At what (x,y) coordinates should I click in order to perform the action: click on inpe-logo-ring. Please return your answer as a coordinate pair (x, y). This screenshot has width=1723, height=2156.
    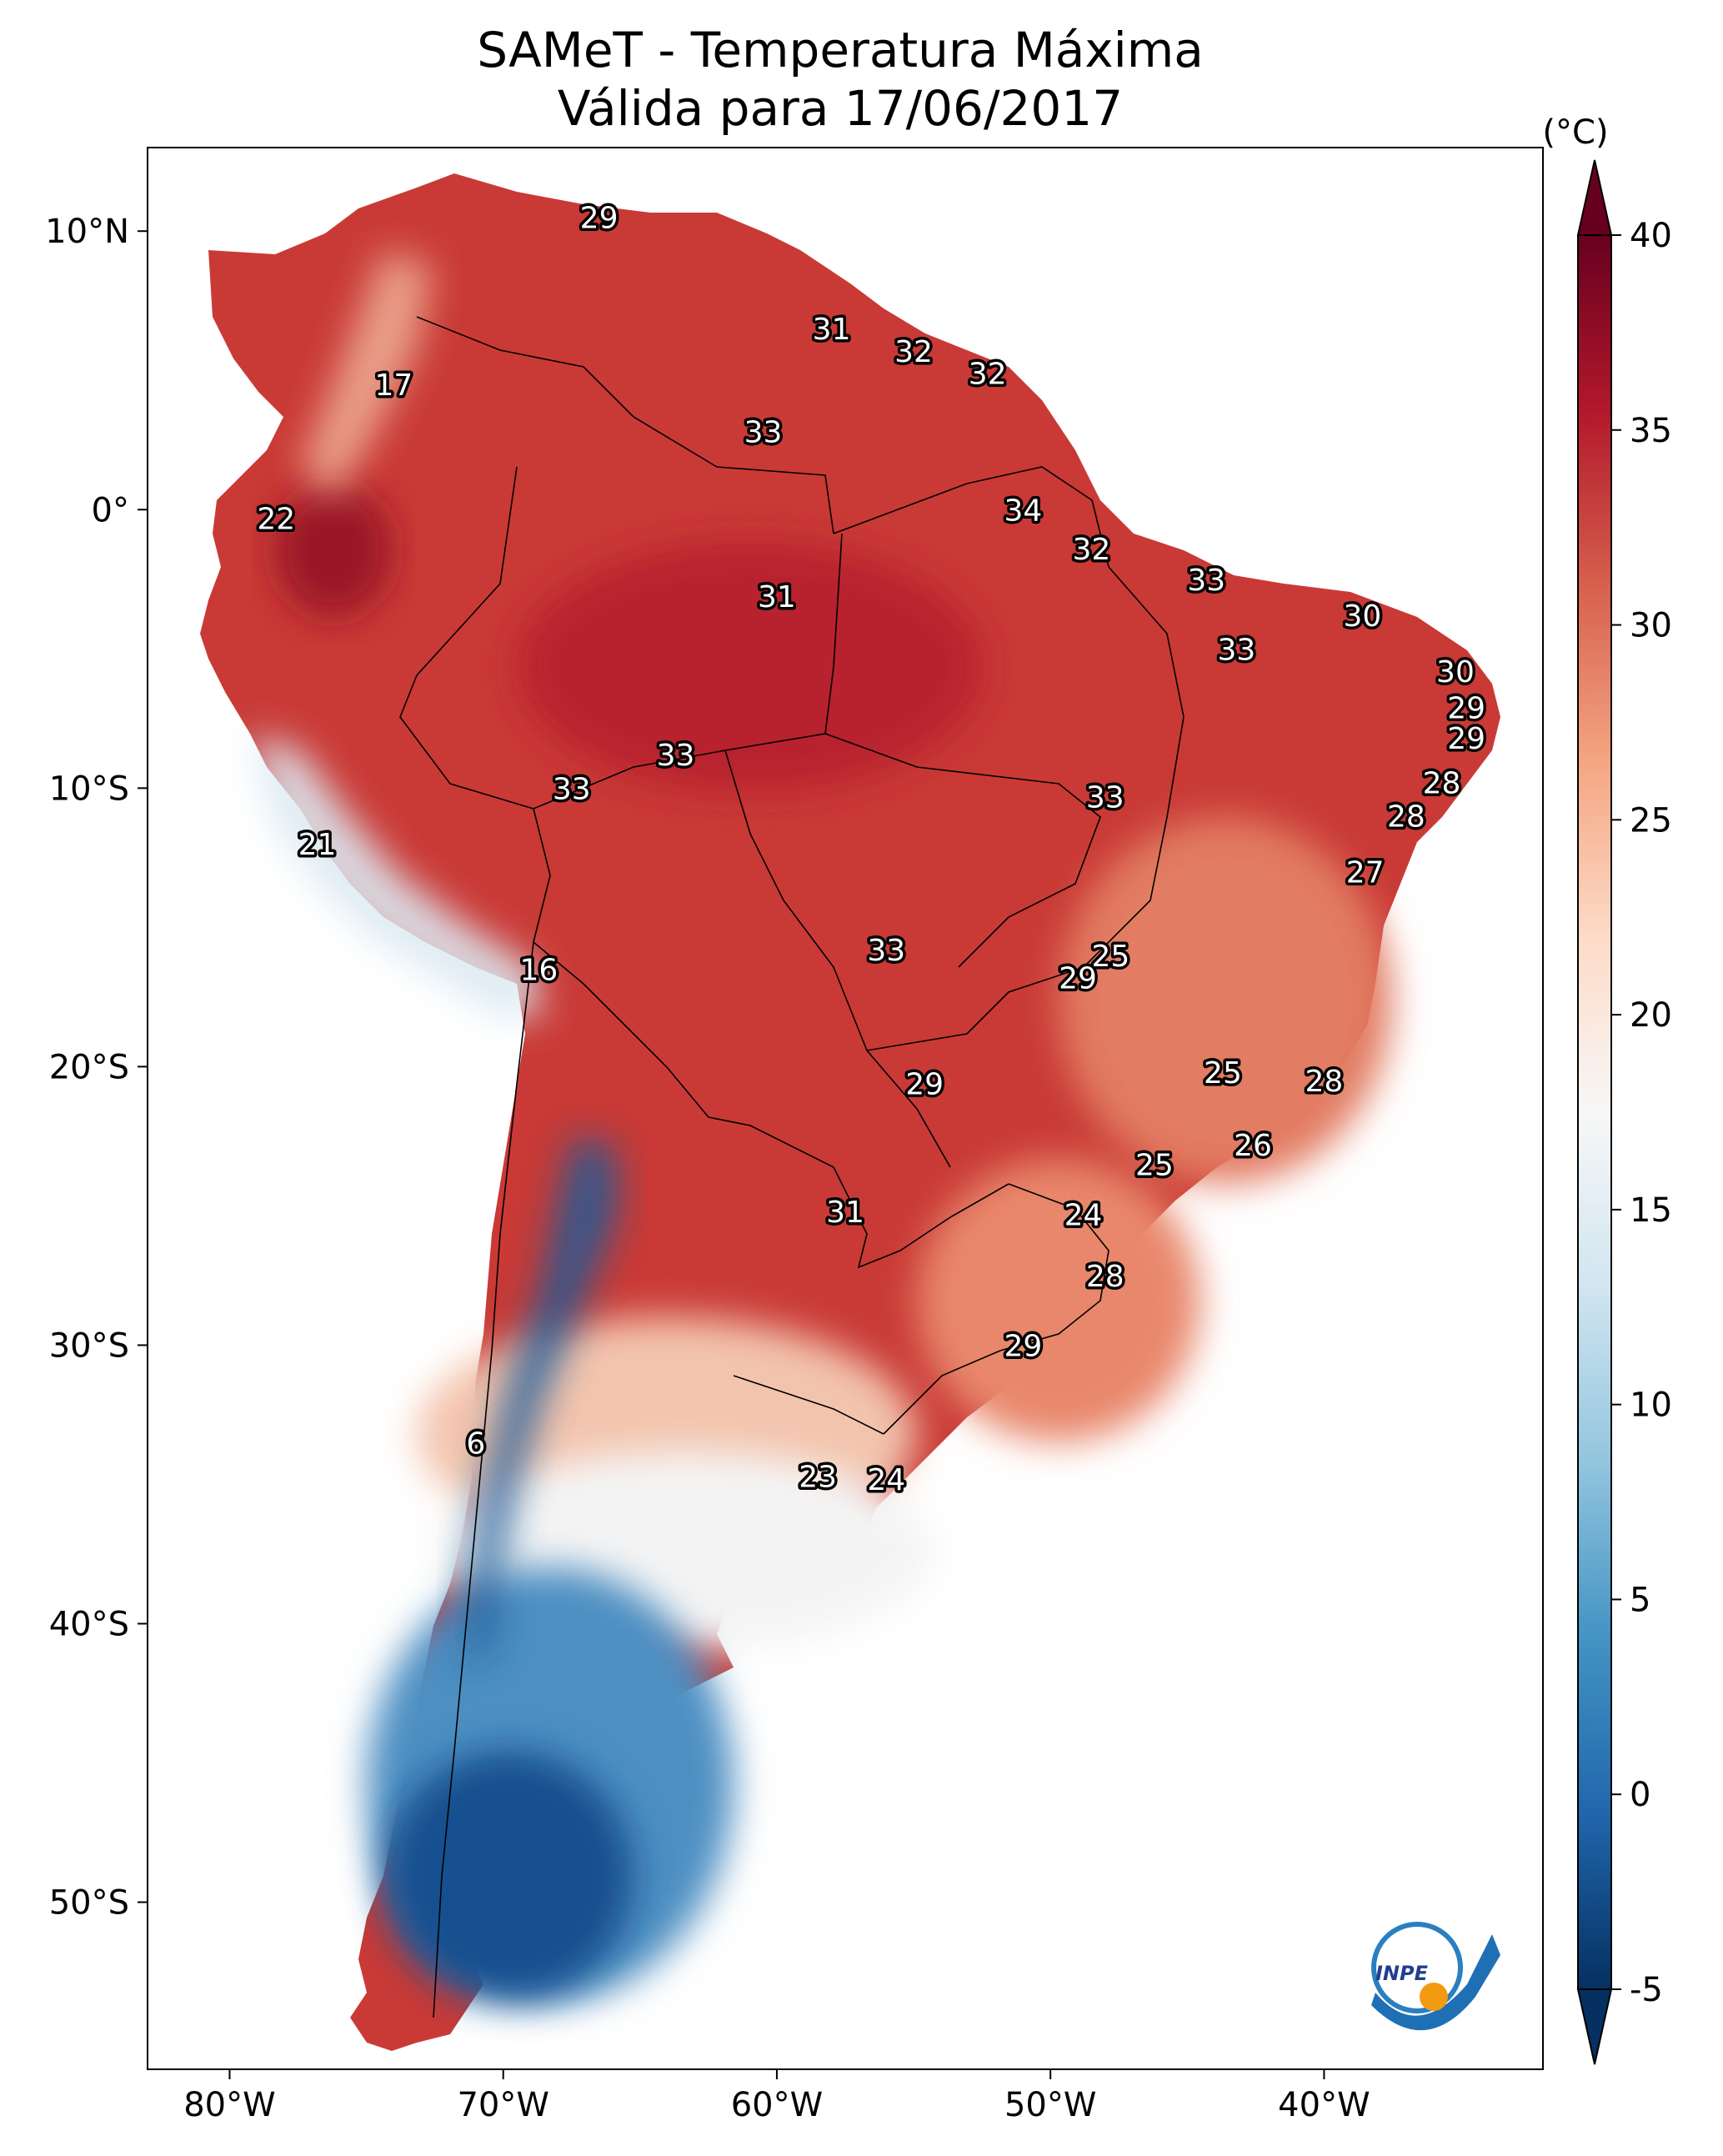
    Looking at the image, I should click on (1417, 1967).